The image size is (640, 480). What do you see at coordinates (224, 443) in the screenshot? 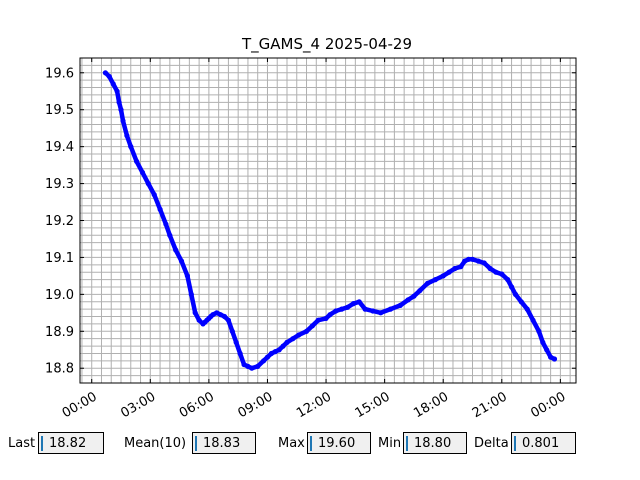
I see `mean-field: 18.83` at bounding box center [224, 443].